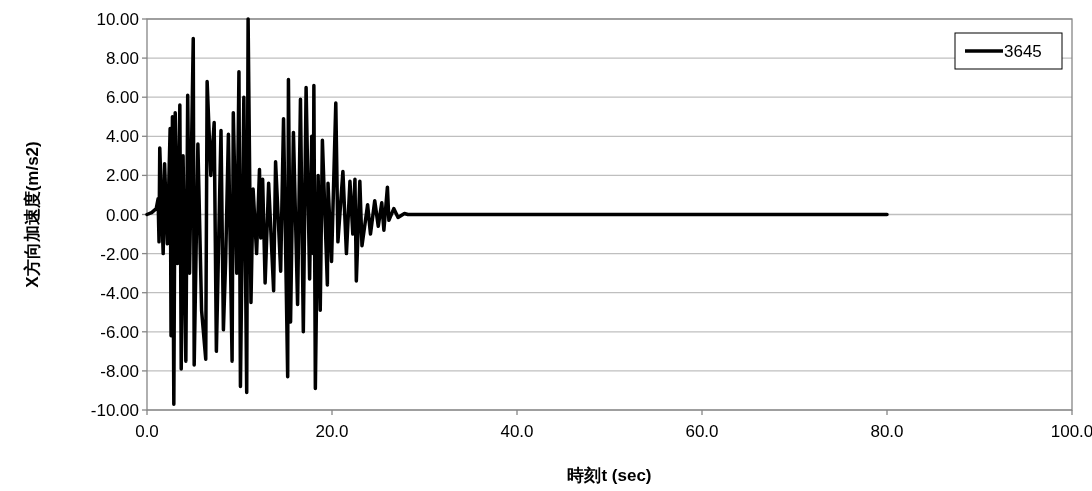 This screenshot has width=1092, height=491. I want to click on x-tick-label: 100.0, so click(1071, 431).